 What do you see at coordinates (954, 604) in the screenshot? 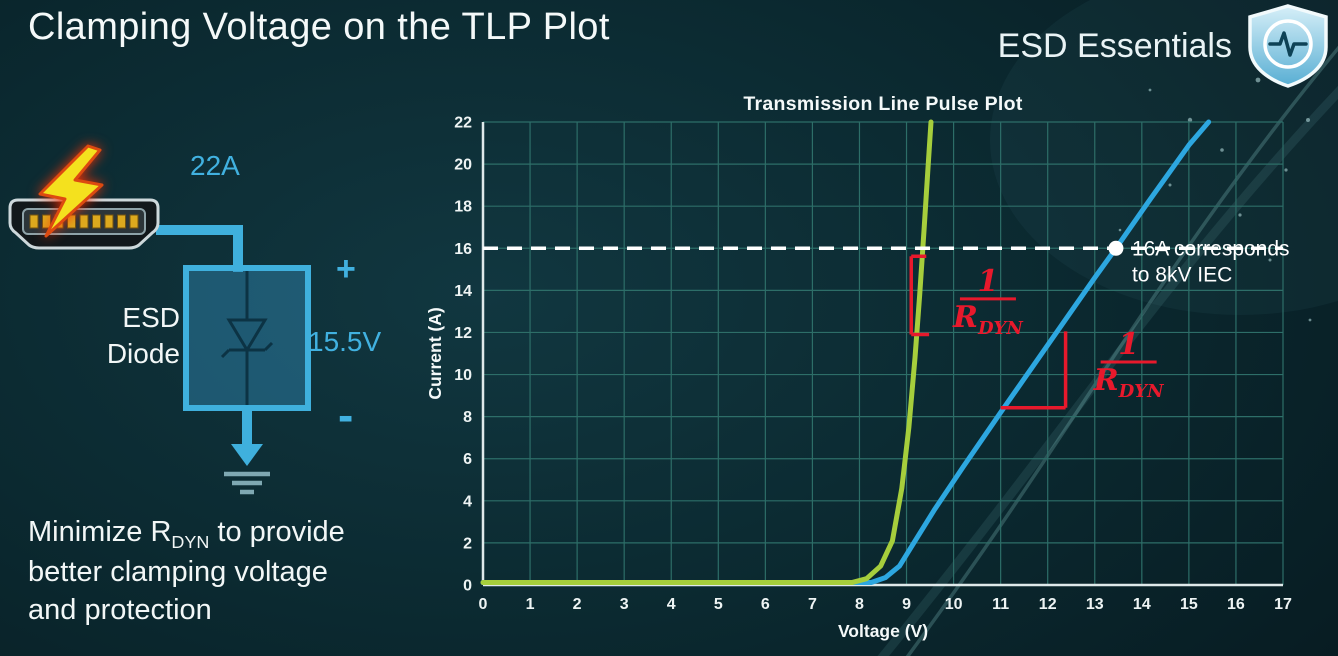
I see `x-tick-label: 10` at bounding box center [954, 604].